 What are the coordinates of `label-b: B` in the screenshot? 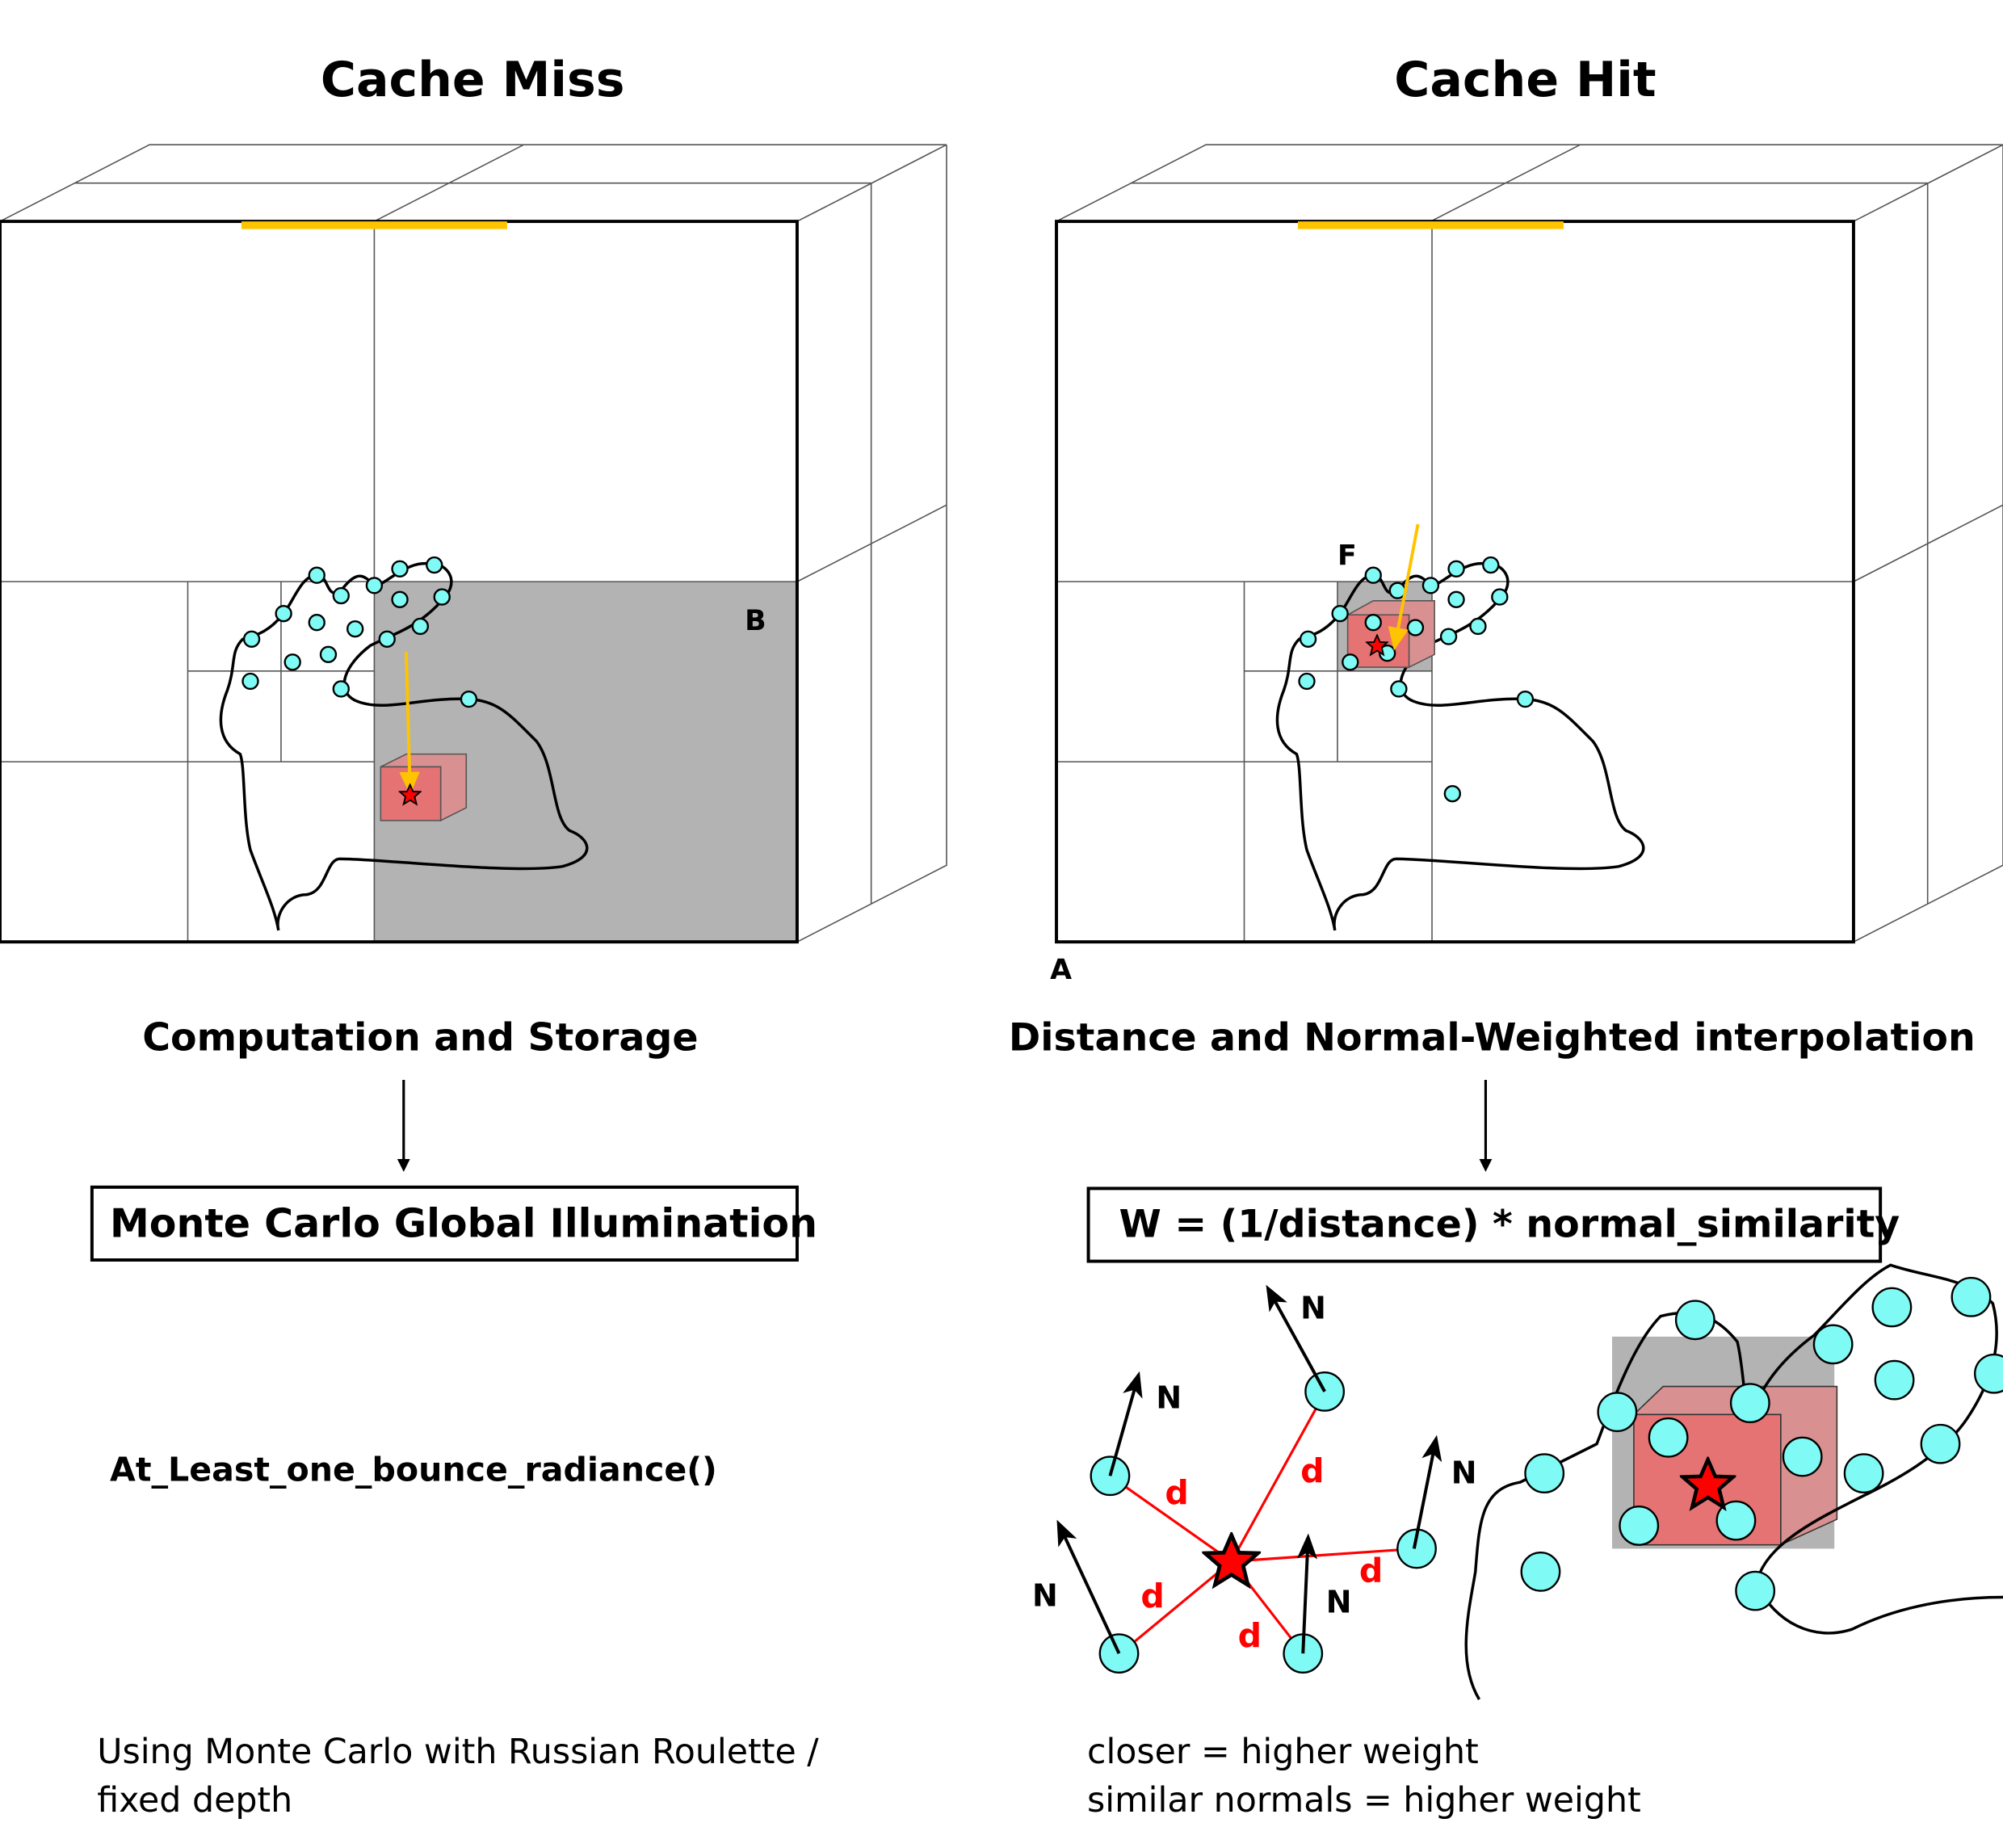 It's located at (755, 621).